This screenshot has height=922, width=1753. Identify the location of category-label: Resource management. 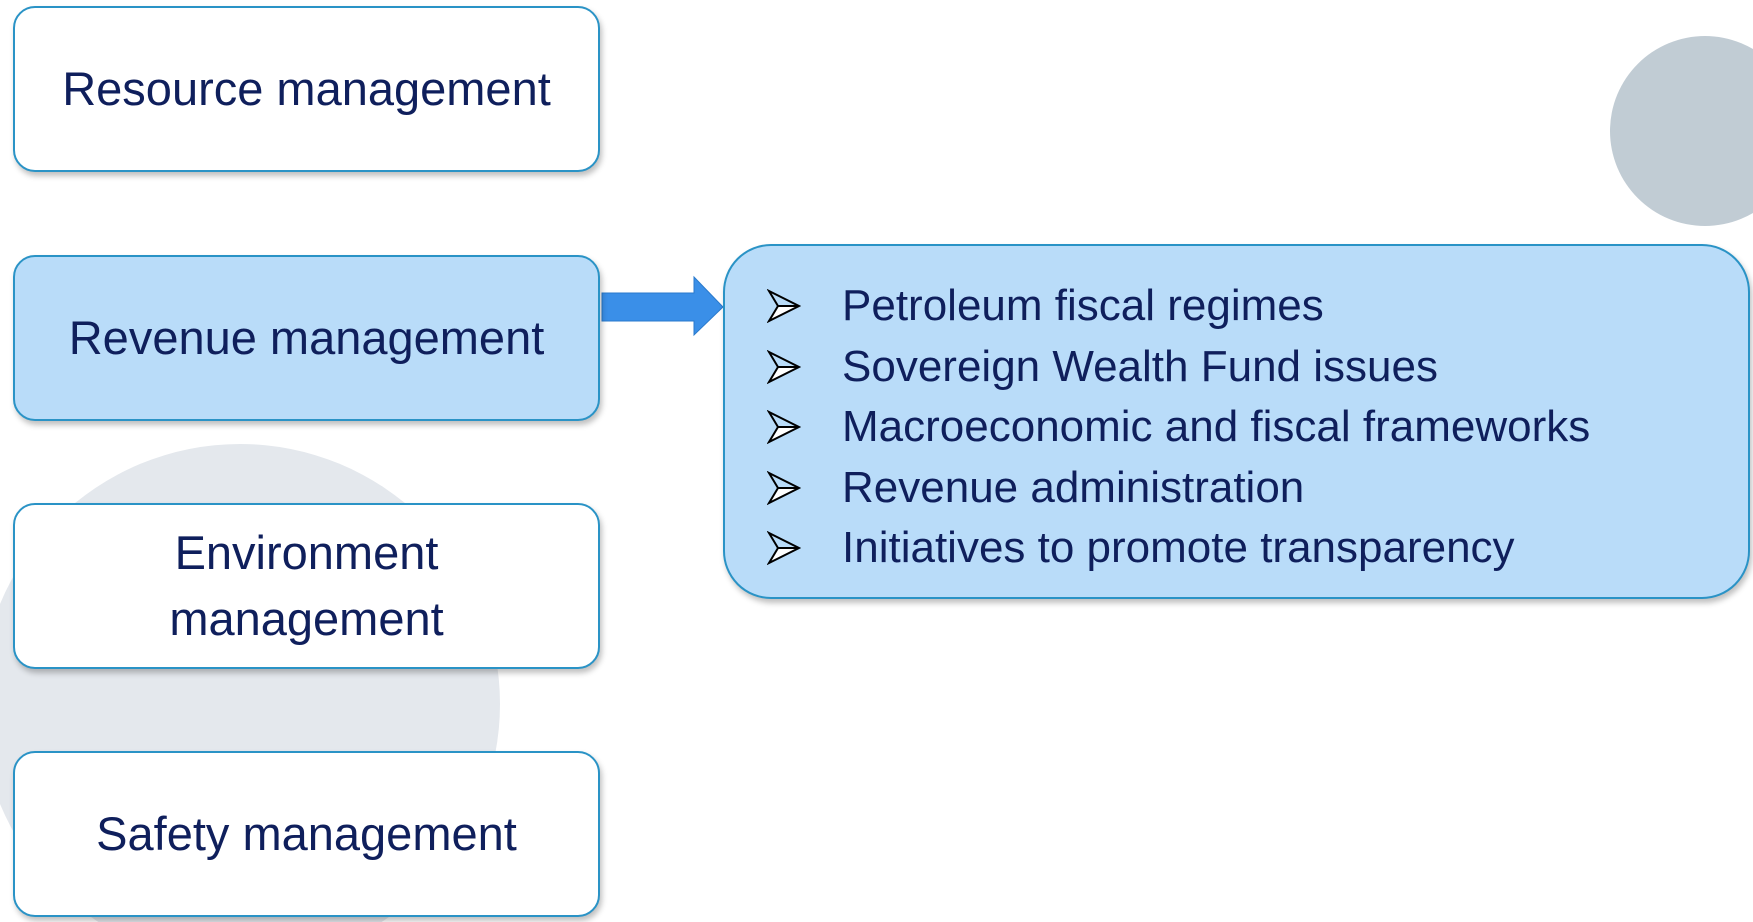
(306, 88).